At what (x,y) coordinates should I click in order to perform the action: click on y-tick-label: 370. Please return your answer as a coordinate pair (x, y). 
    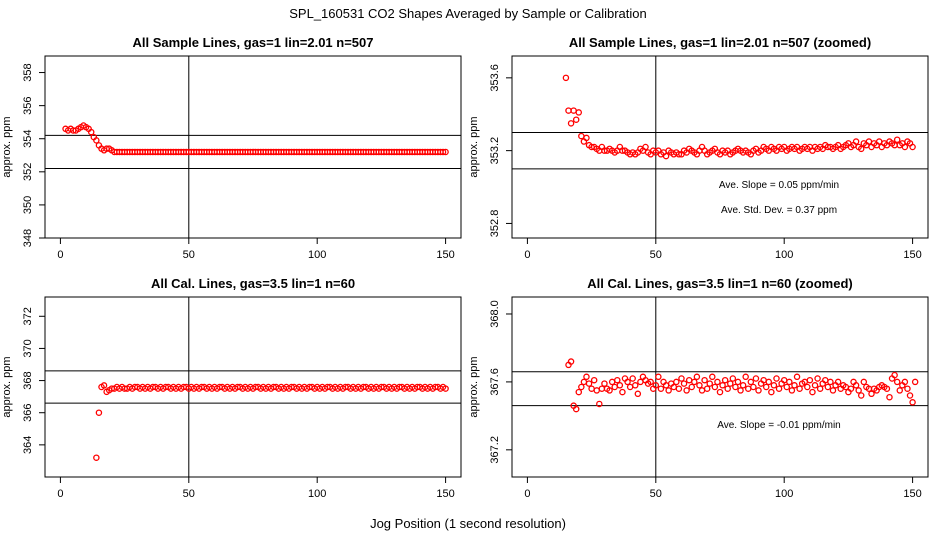
    Looking at the image, I should click on (28, 348).